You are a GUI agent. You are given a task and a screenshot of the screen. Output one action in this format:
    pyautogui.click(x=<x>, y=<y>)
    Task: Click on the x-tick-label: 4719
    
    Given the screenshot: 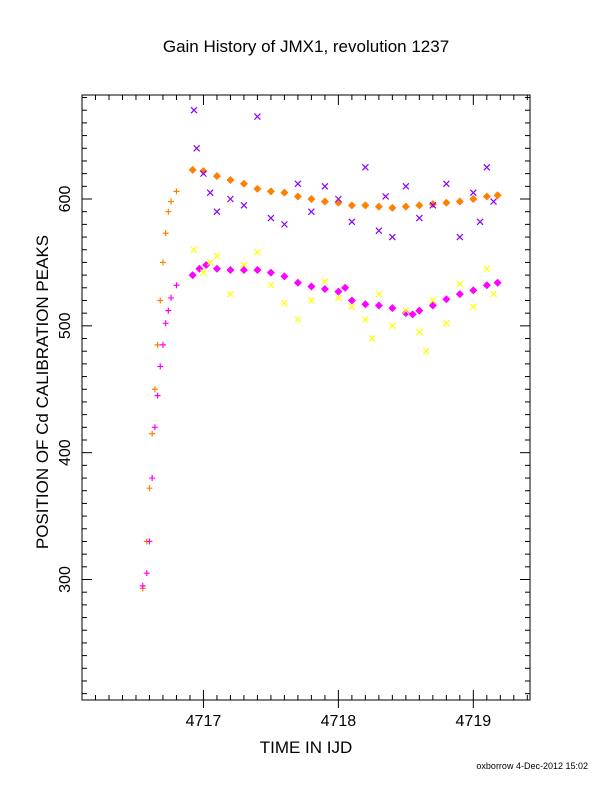 What is the action you would take?
    pyautogui.click(x=474, y=721)
    